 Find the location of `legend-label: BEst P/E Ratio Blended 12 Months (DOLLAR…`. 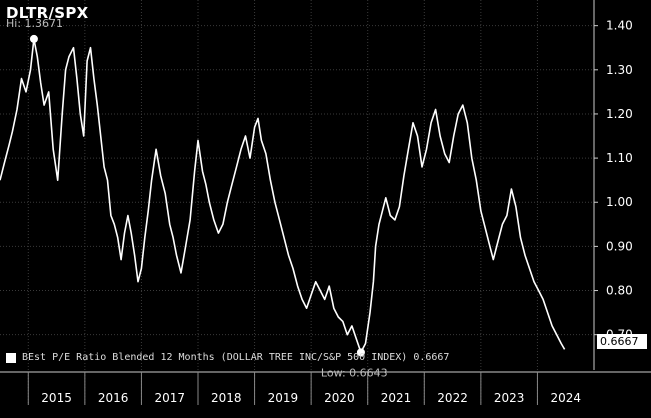

legend-label: BEst P/E Ratio Blended 12 Months (DOLLAR… is located at coordinates (236, 357).